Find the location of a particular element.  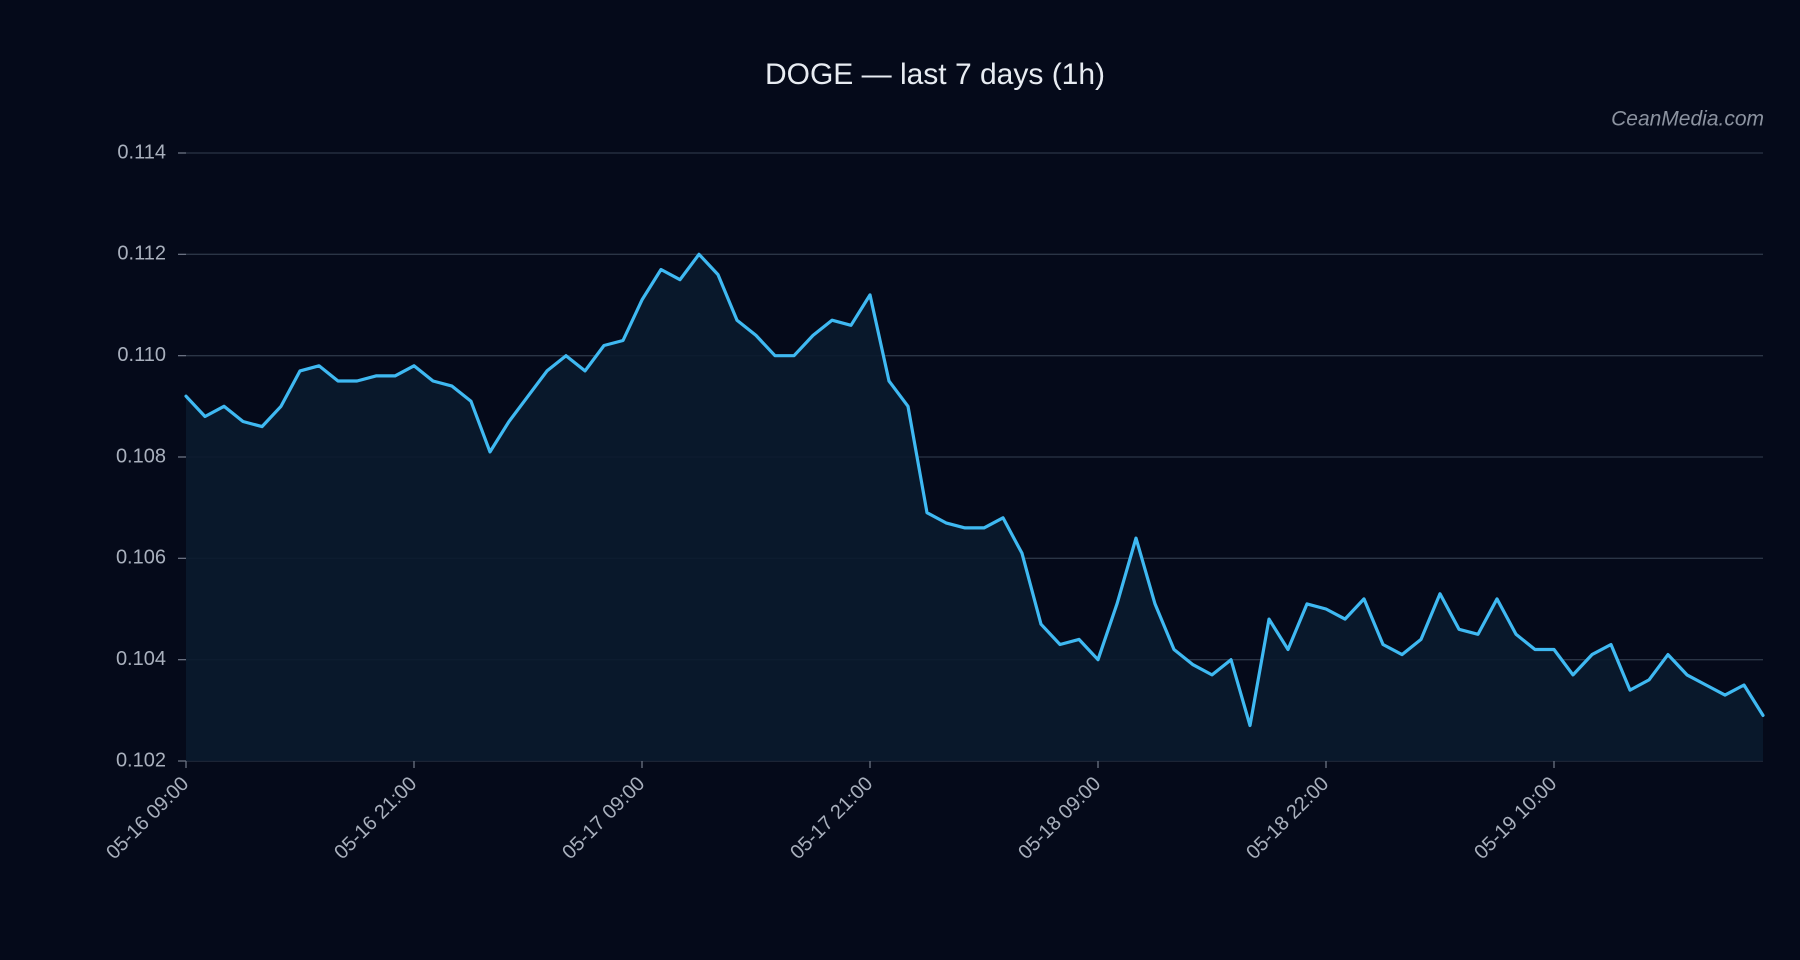

chart-title: DOGE — last 7 days (1h) is located at coordinates (935, 74).